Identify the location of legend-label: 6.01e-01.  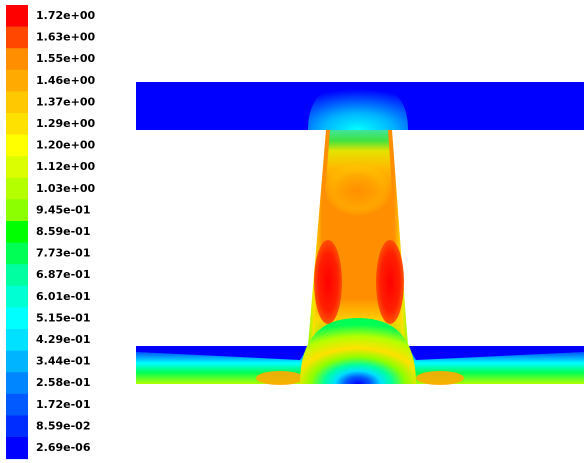
(63, 296).